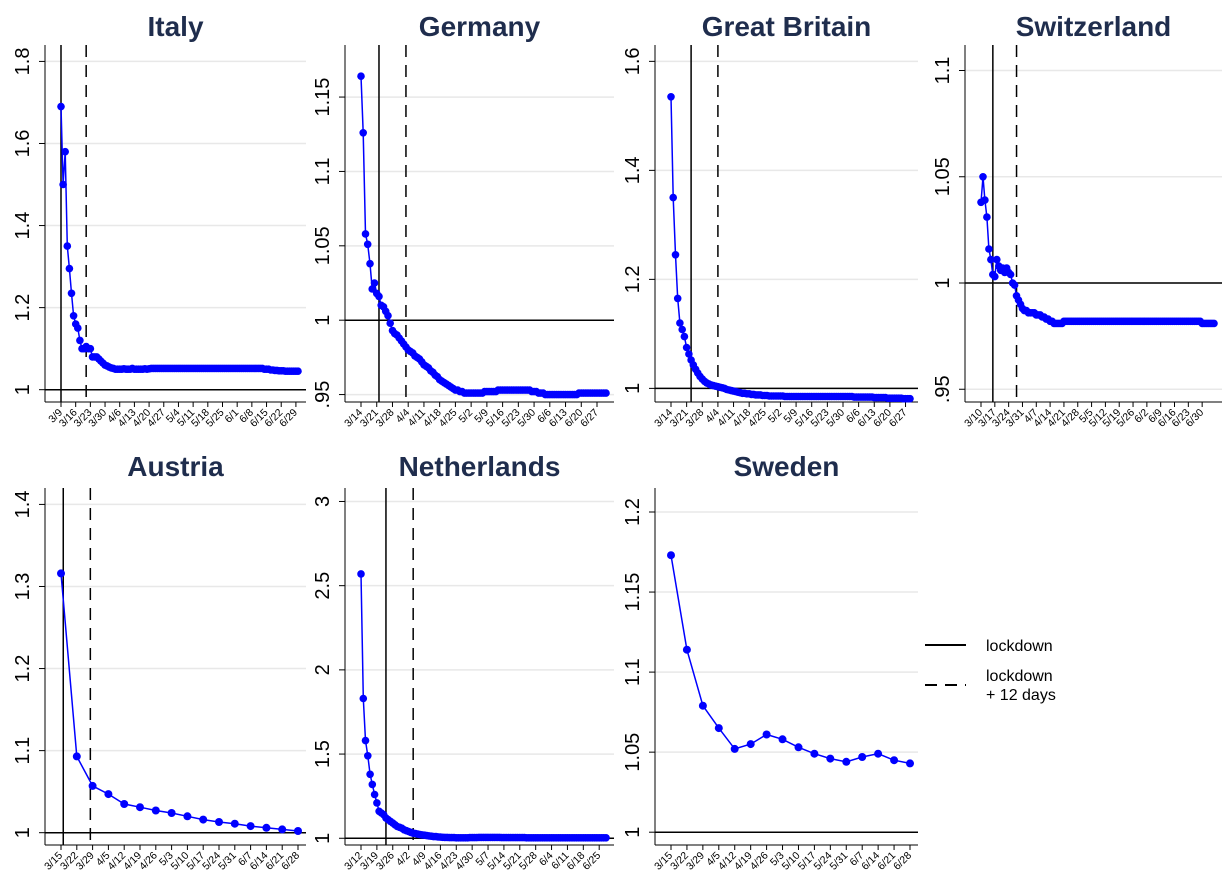 The width and height of the screenshot is (1228, 890). What do you see at coordinates (1094, 26) in the screenshot?
I see `panel-title: Switzerland` at bounding box center [1094, 26].